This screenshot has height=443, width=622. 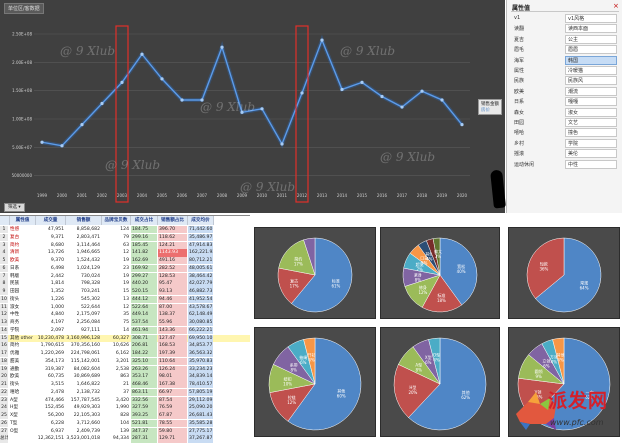 I want to click on property-value: 文艺, so click(x=591, y=122).